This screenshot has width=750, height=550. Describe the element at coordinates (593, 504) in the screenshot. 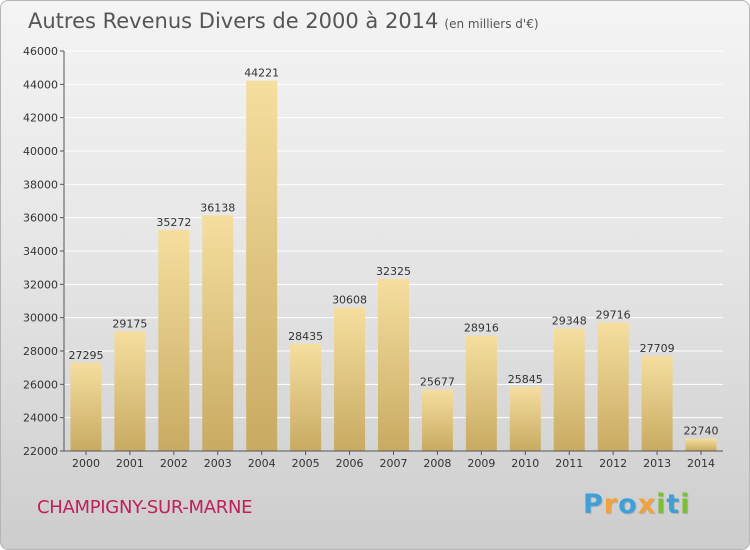

I see `logo-letter: P` at that location.